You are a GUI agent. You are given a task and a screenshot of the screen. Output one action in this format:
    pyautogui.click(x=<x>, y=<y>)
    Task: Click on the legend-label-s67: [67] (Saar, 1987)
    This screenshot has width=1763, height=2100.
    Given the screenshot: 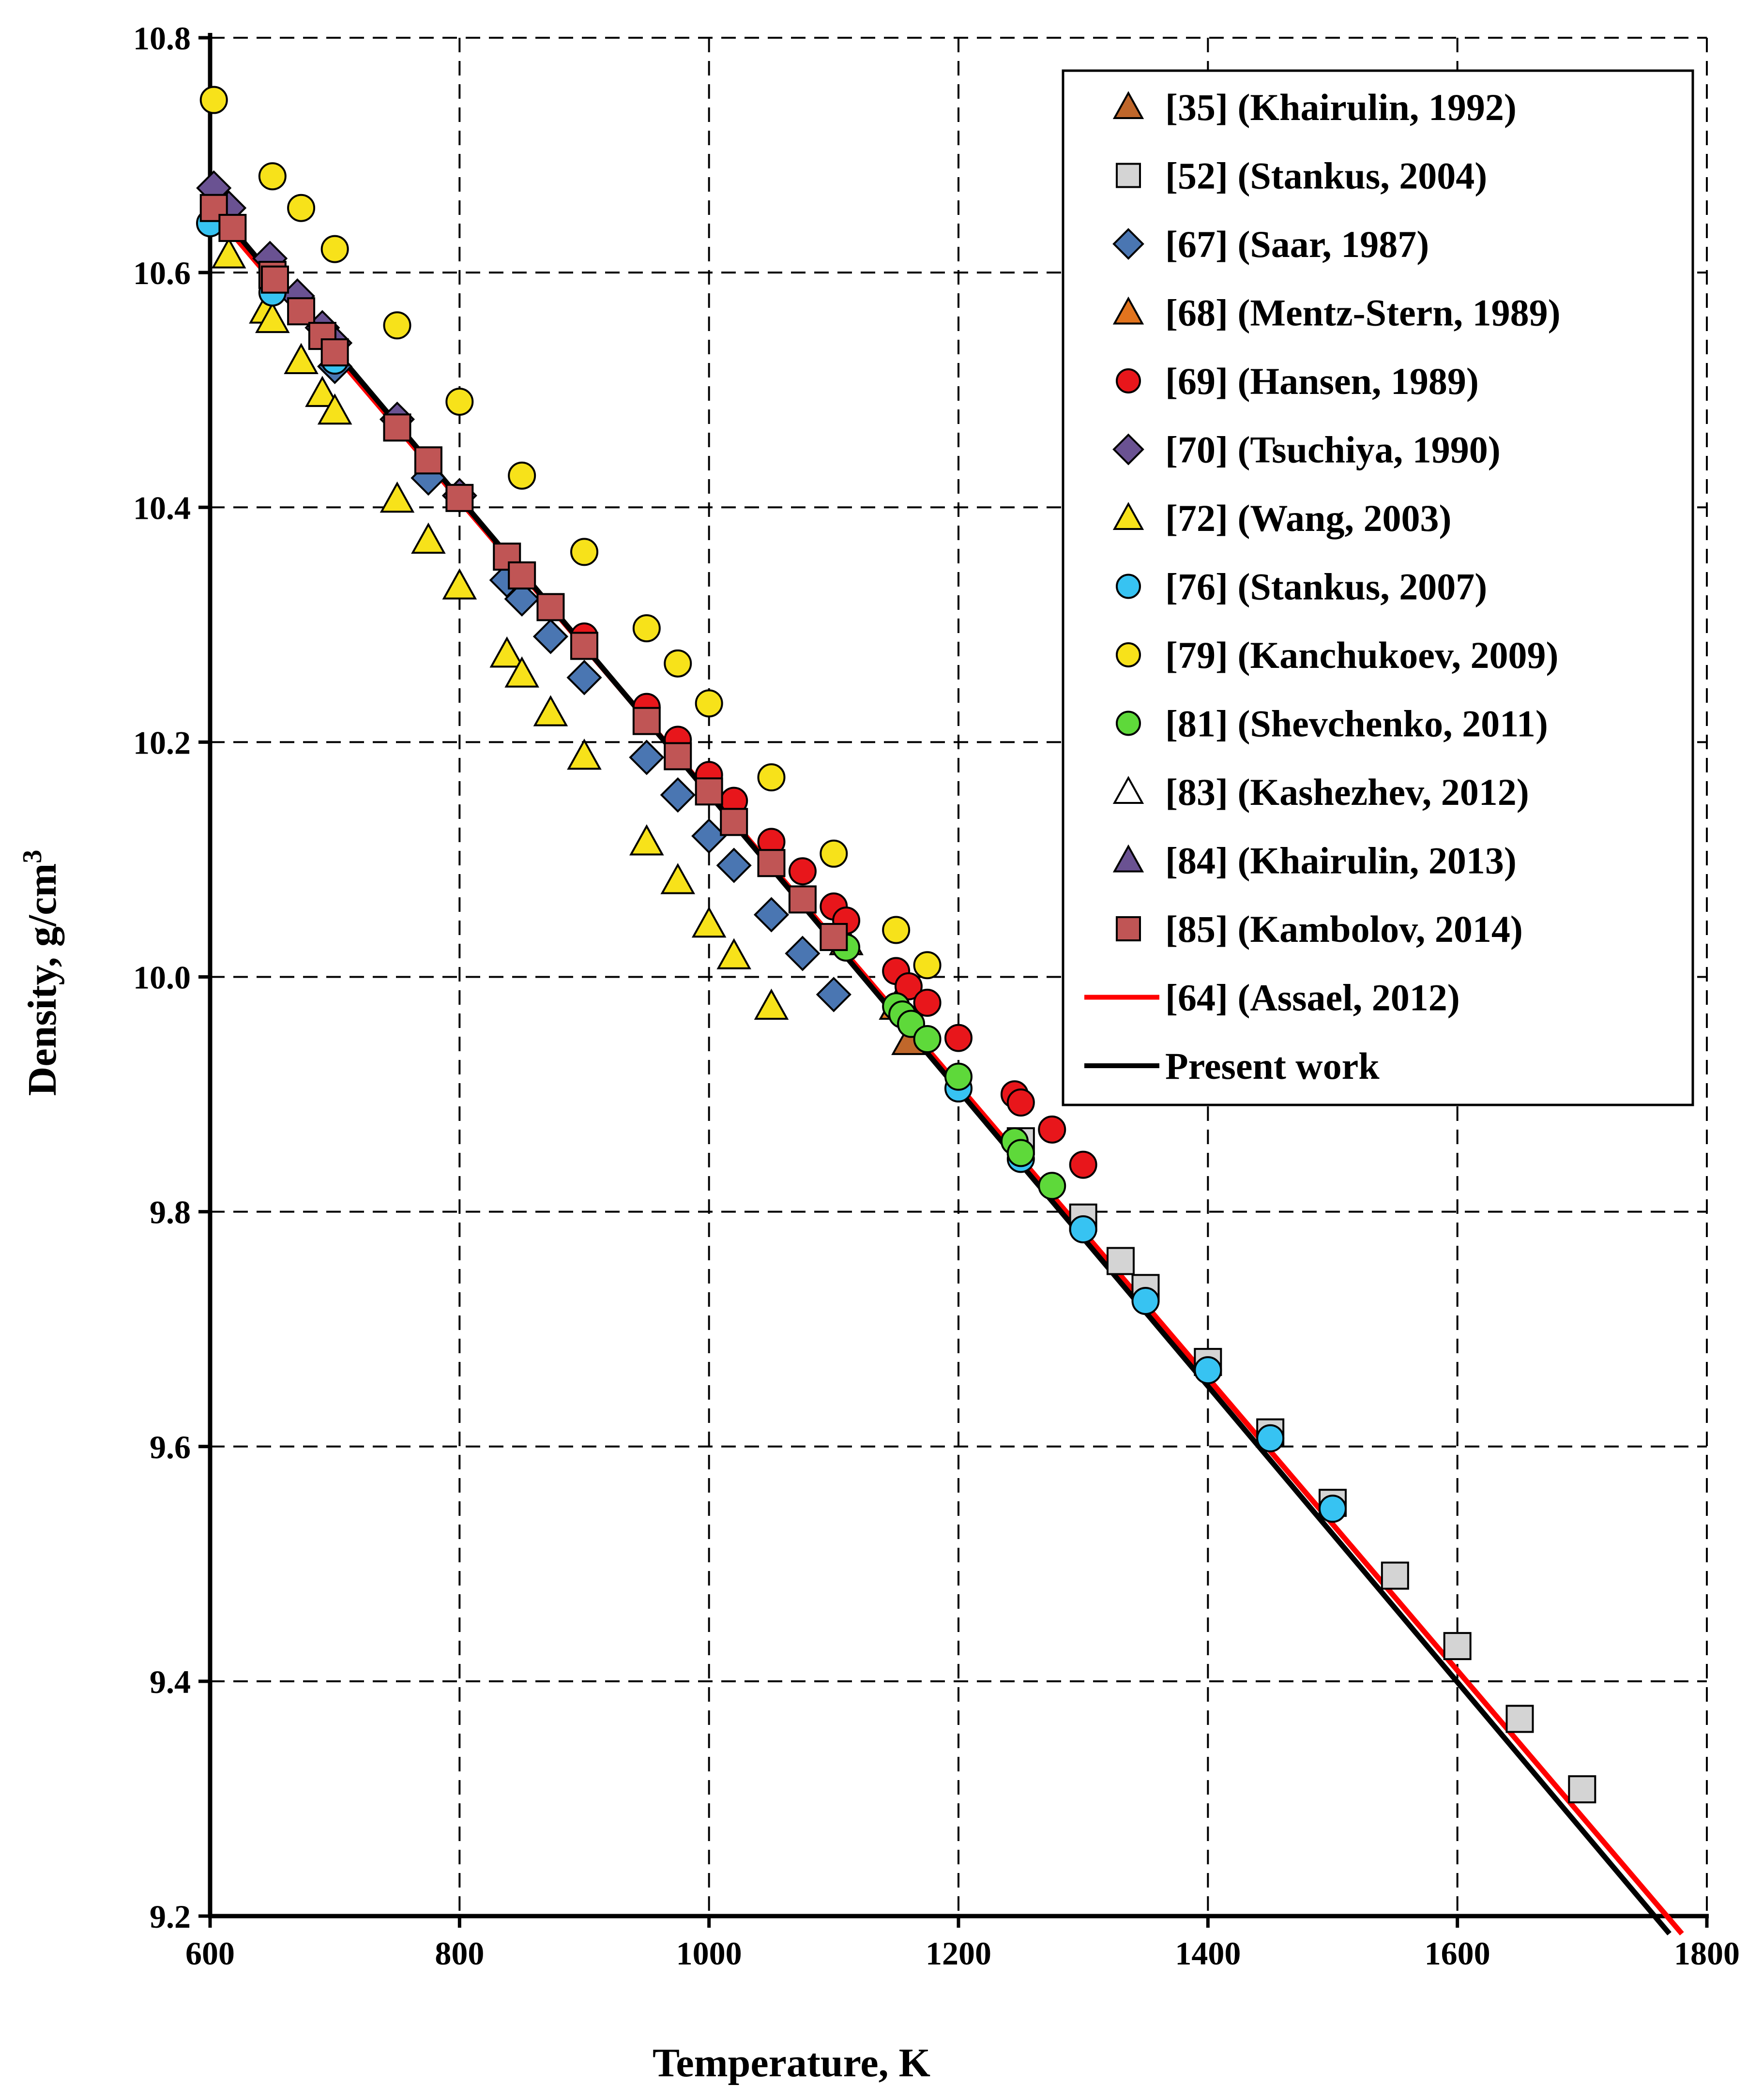 What is the action you would take?
    pyautogui.click(x=1297, y=244)
    